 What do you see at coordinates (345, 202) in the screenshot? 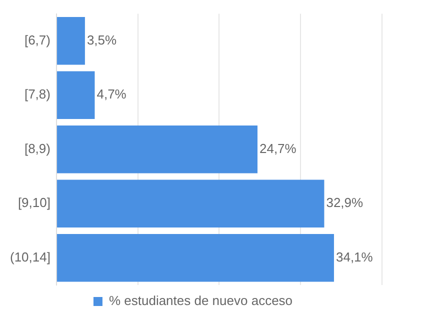
I see `data-label: 32,9%` at bounding box center [345, 202].